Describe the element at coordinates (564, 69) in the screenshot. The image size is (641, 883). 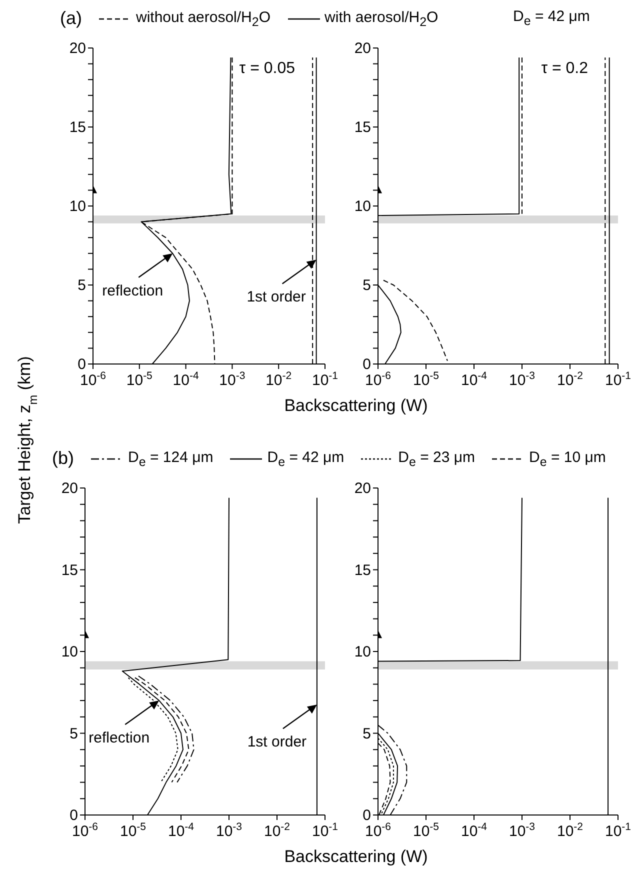
I see `annotation: τ = 0.2` at that location.